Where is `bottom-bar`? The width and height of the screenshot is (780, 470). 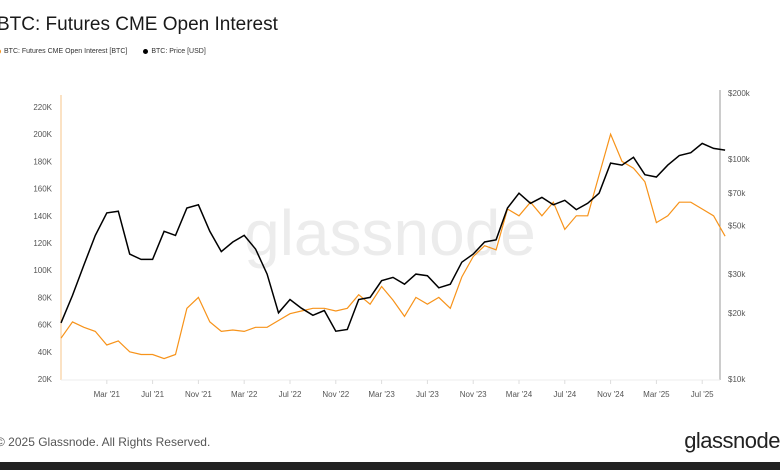 bottom-bar is located at coordinates (390, 466).